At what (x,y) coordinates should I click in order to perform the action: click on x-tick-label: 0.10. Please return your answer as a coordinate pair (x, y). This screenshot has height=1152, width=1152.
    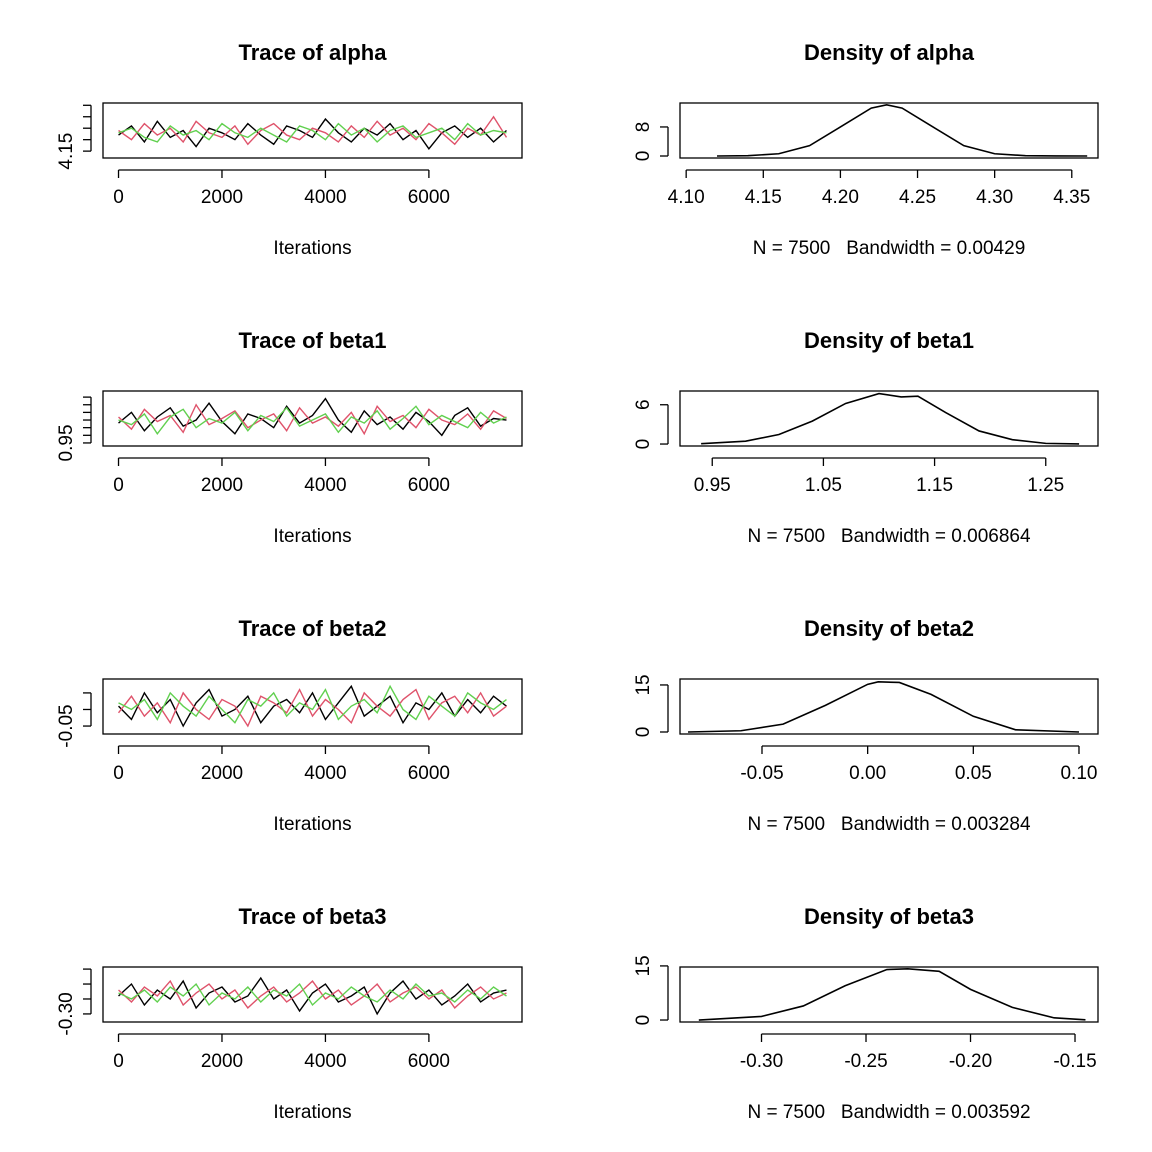
    Looking at the image, I should click on (1078, 773).